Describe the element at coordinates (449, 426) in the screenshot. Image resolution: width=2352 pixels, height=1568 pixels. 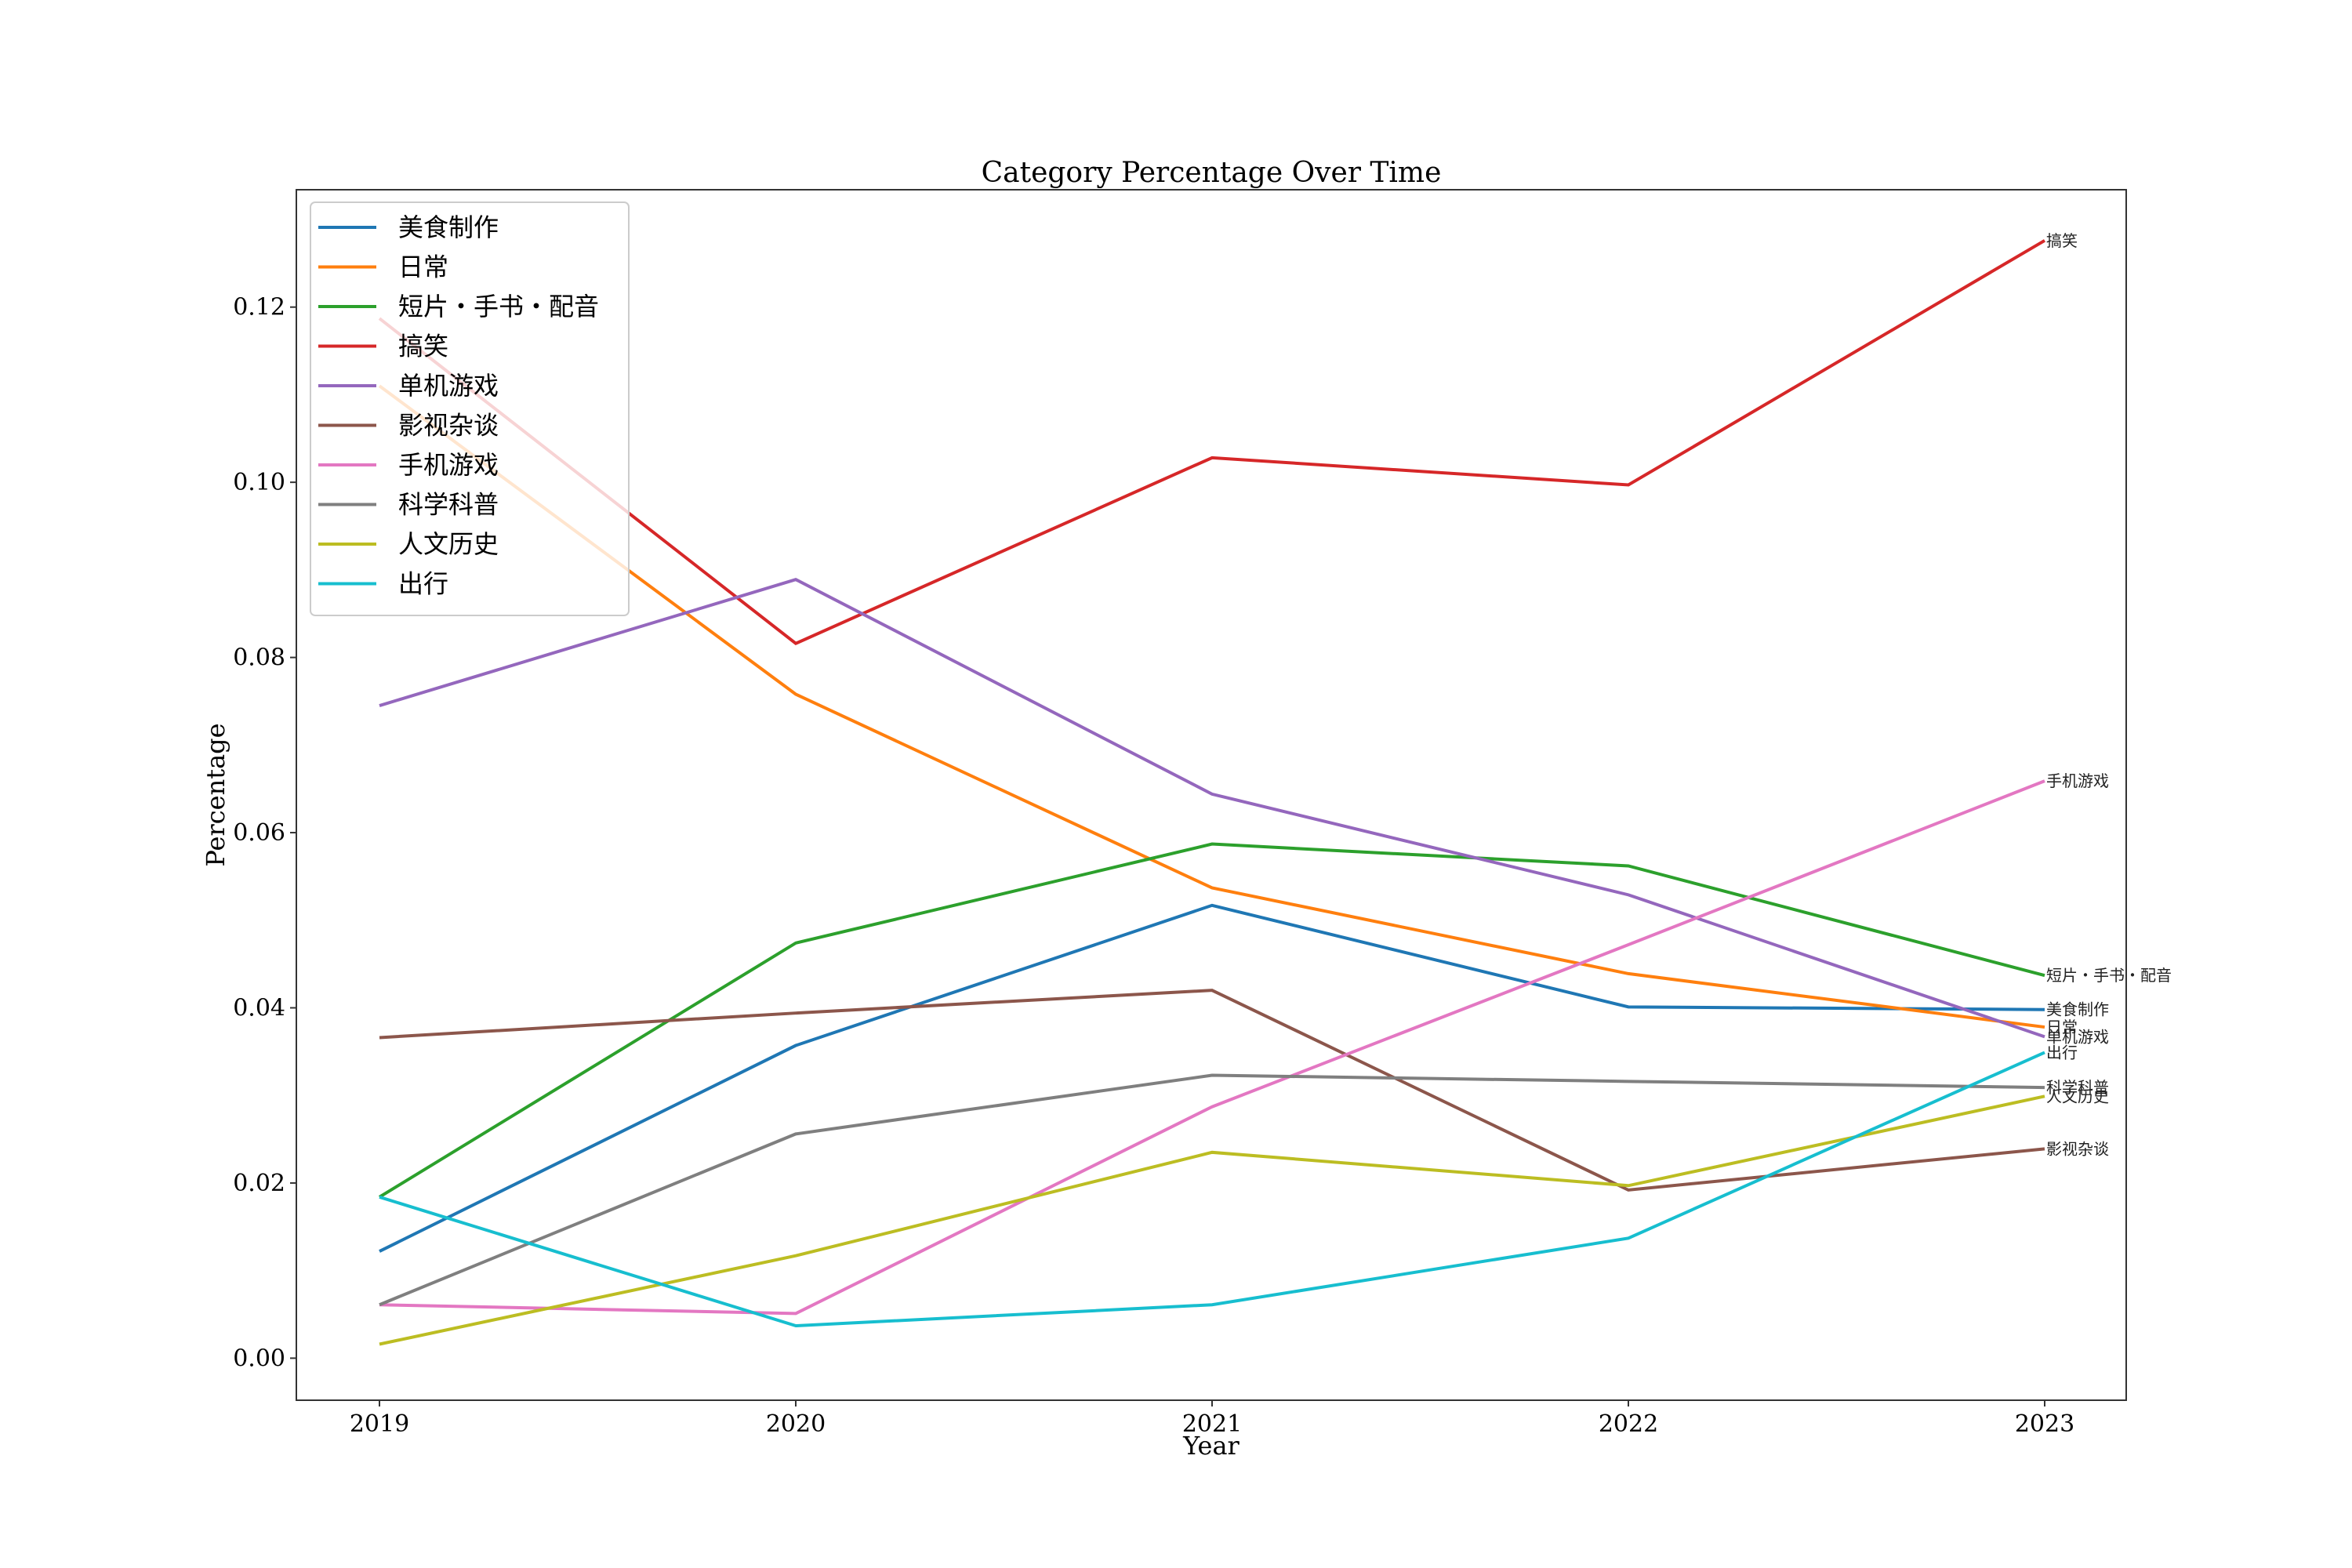
I see `legend-entry: 影视杂谈` at that location.